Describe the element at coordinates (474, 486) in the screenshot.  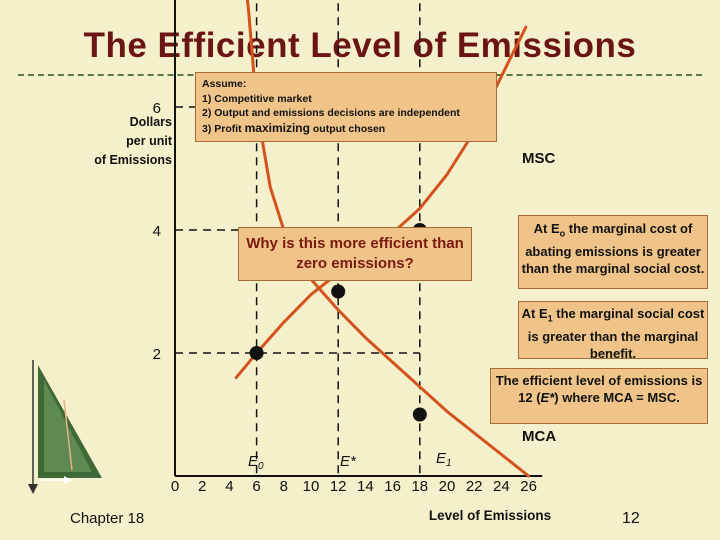
I see `x-tick-22: 22` at that location.